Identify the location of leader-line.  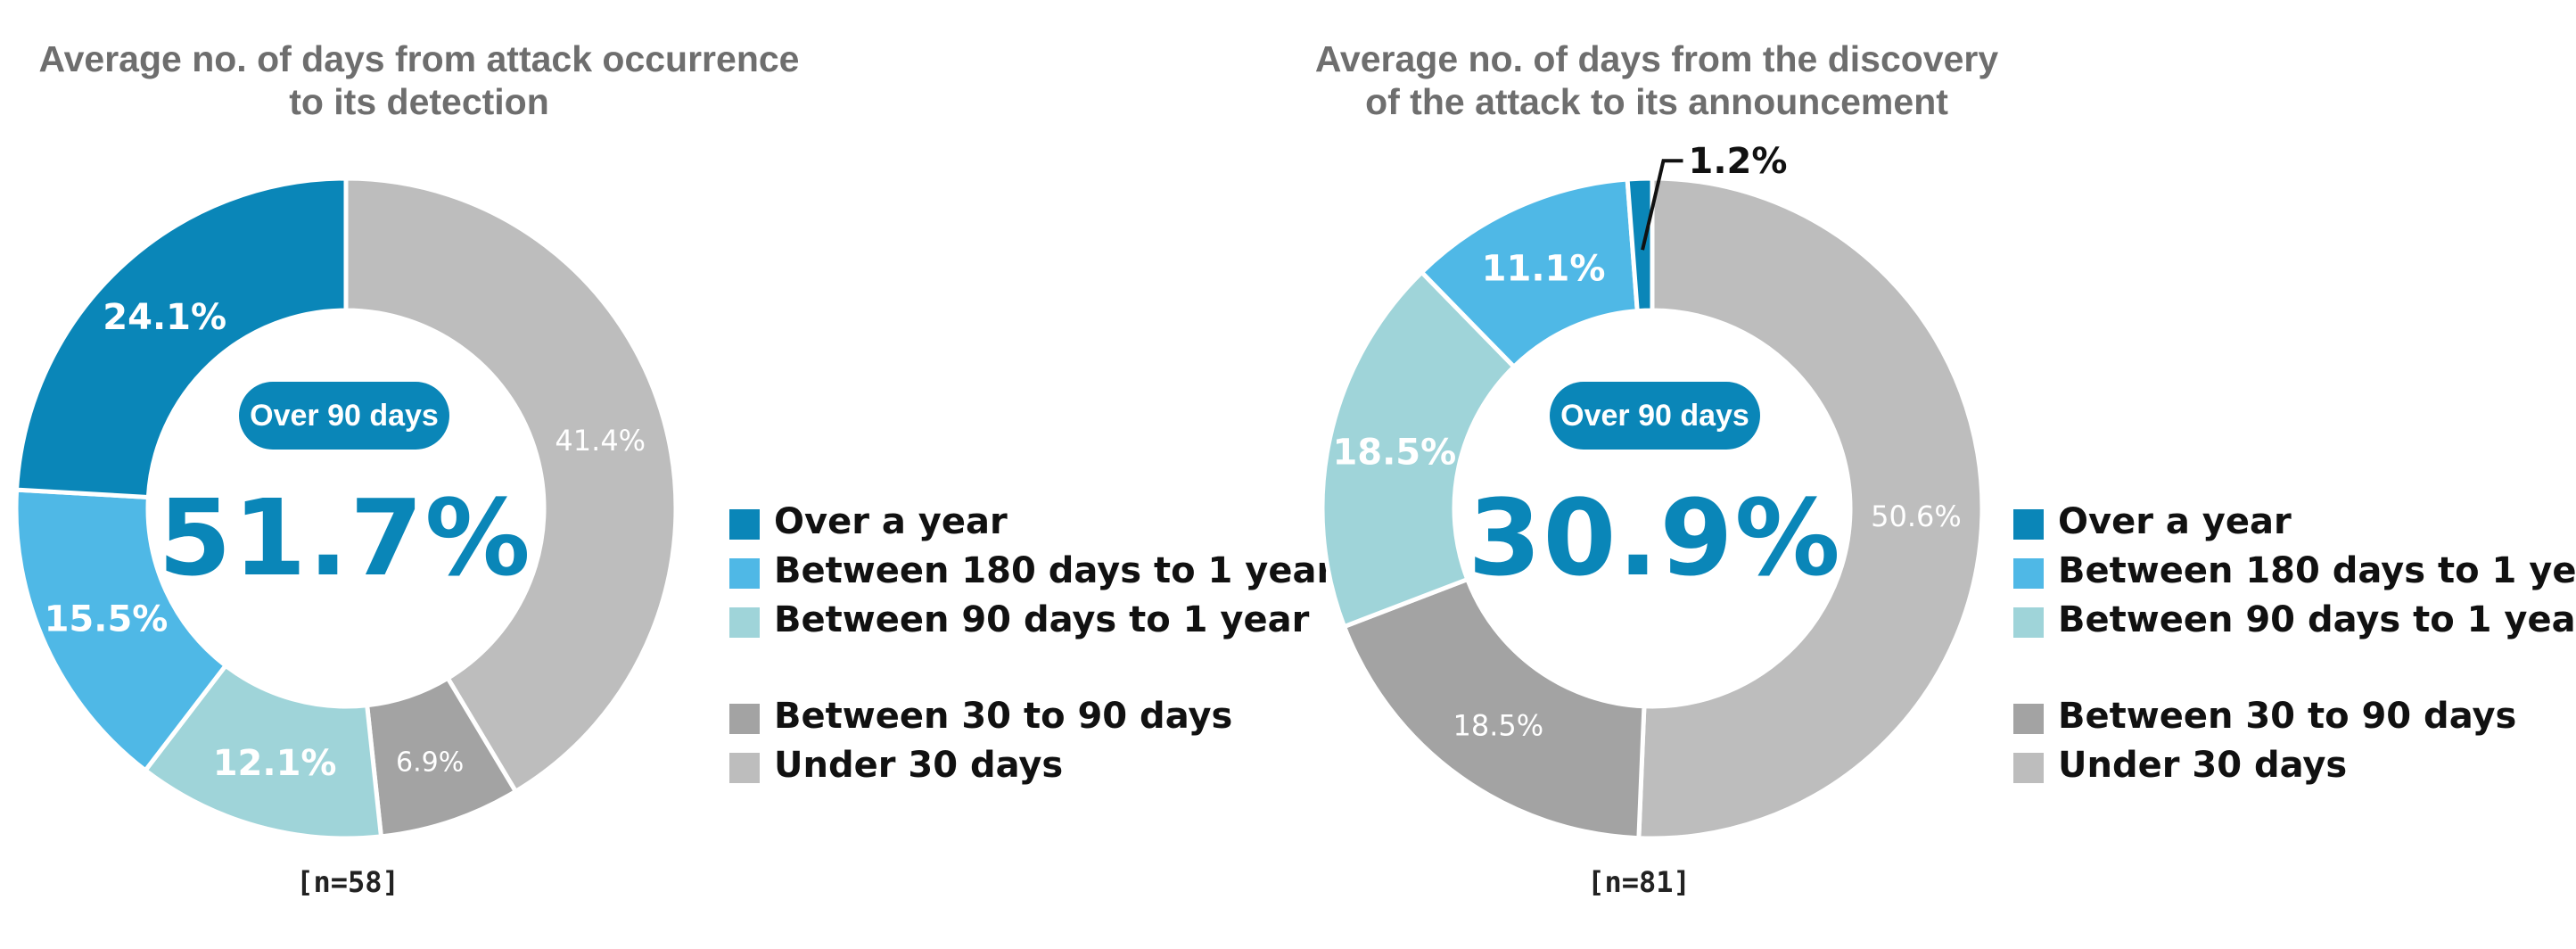
(1662, 205).